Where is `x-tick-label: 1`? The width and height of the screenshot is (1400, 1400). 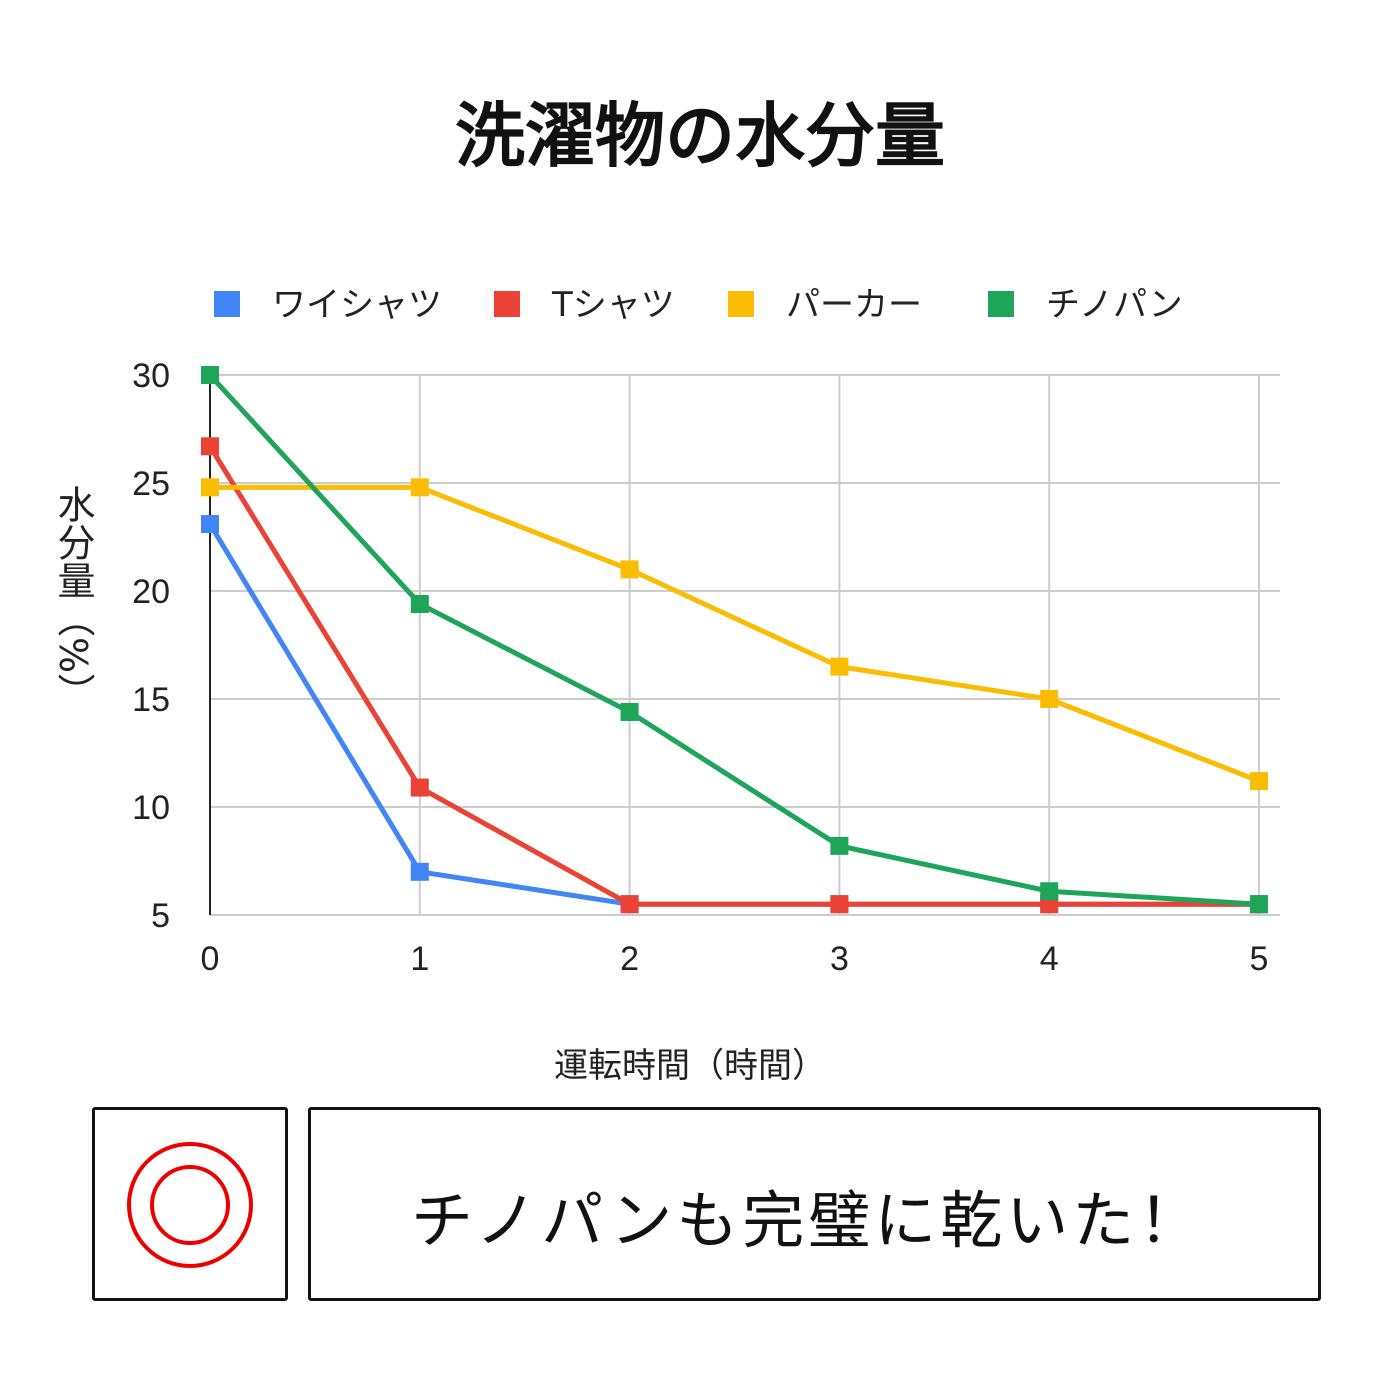 x-tick-label: 1 is located at coordinates (419, 959).